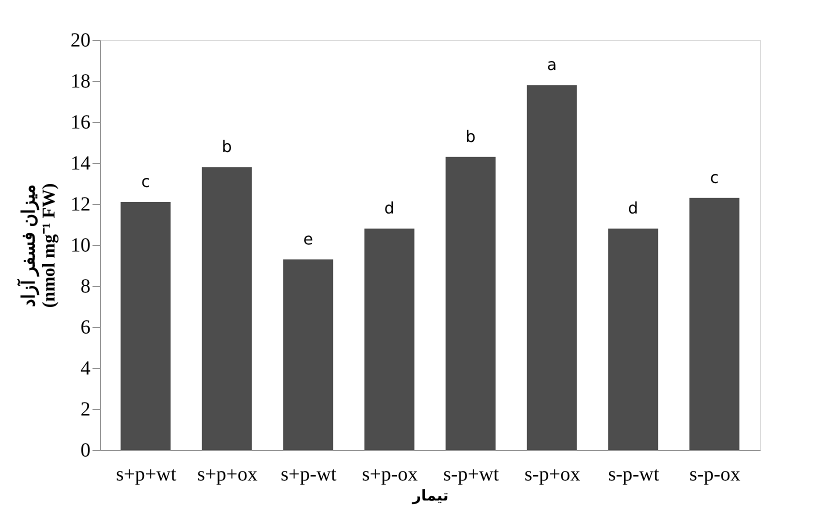  Describe the element at coordinates (308, 475) in the screenshot. I see `x-tick-label: s+p-wt` at that location.